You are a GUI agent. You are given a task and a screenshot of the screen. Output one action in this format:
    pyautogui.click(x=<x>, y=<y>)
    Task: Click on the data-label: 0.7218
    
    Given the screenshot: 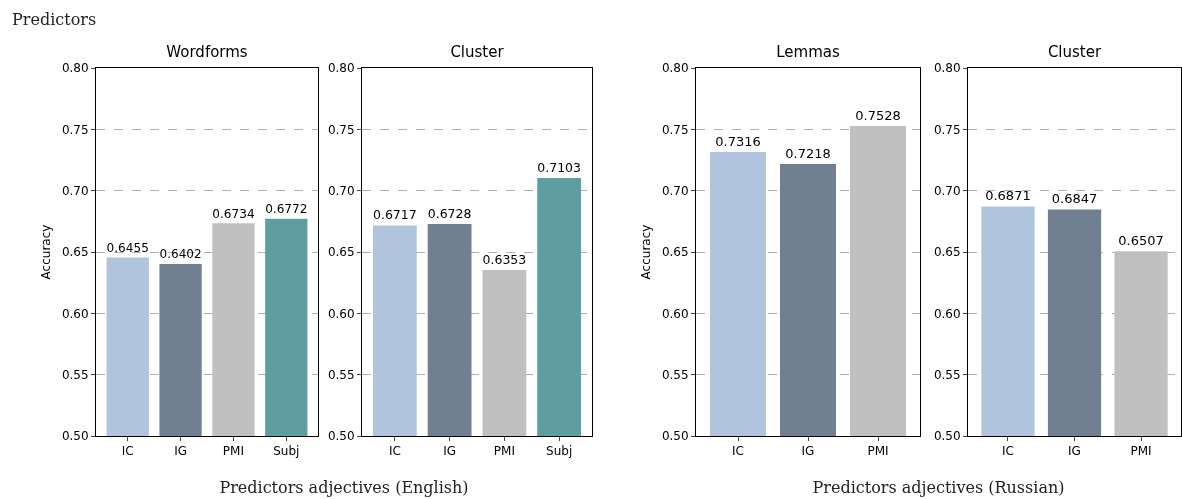 What is the action you would take?
    pyautogui.click(x=808, y=153)
    